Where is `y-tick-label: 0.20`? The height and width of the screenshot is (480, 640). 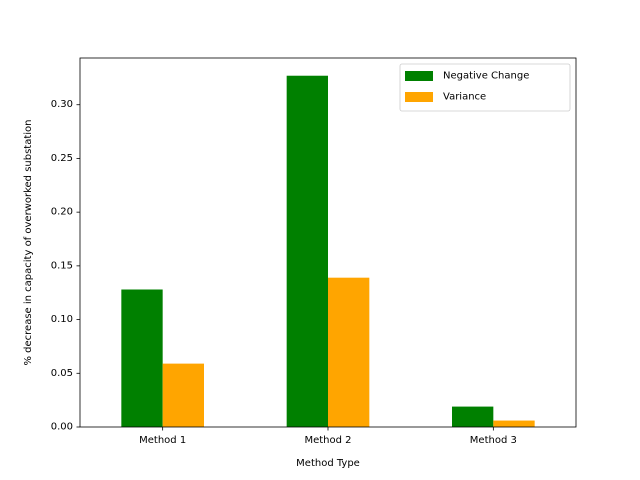
y-tick-label: 0.20 is located at coordinates (62, 212).